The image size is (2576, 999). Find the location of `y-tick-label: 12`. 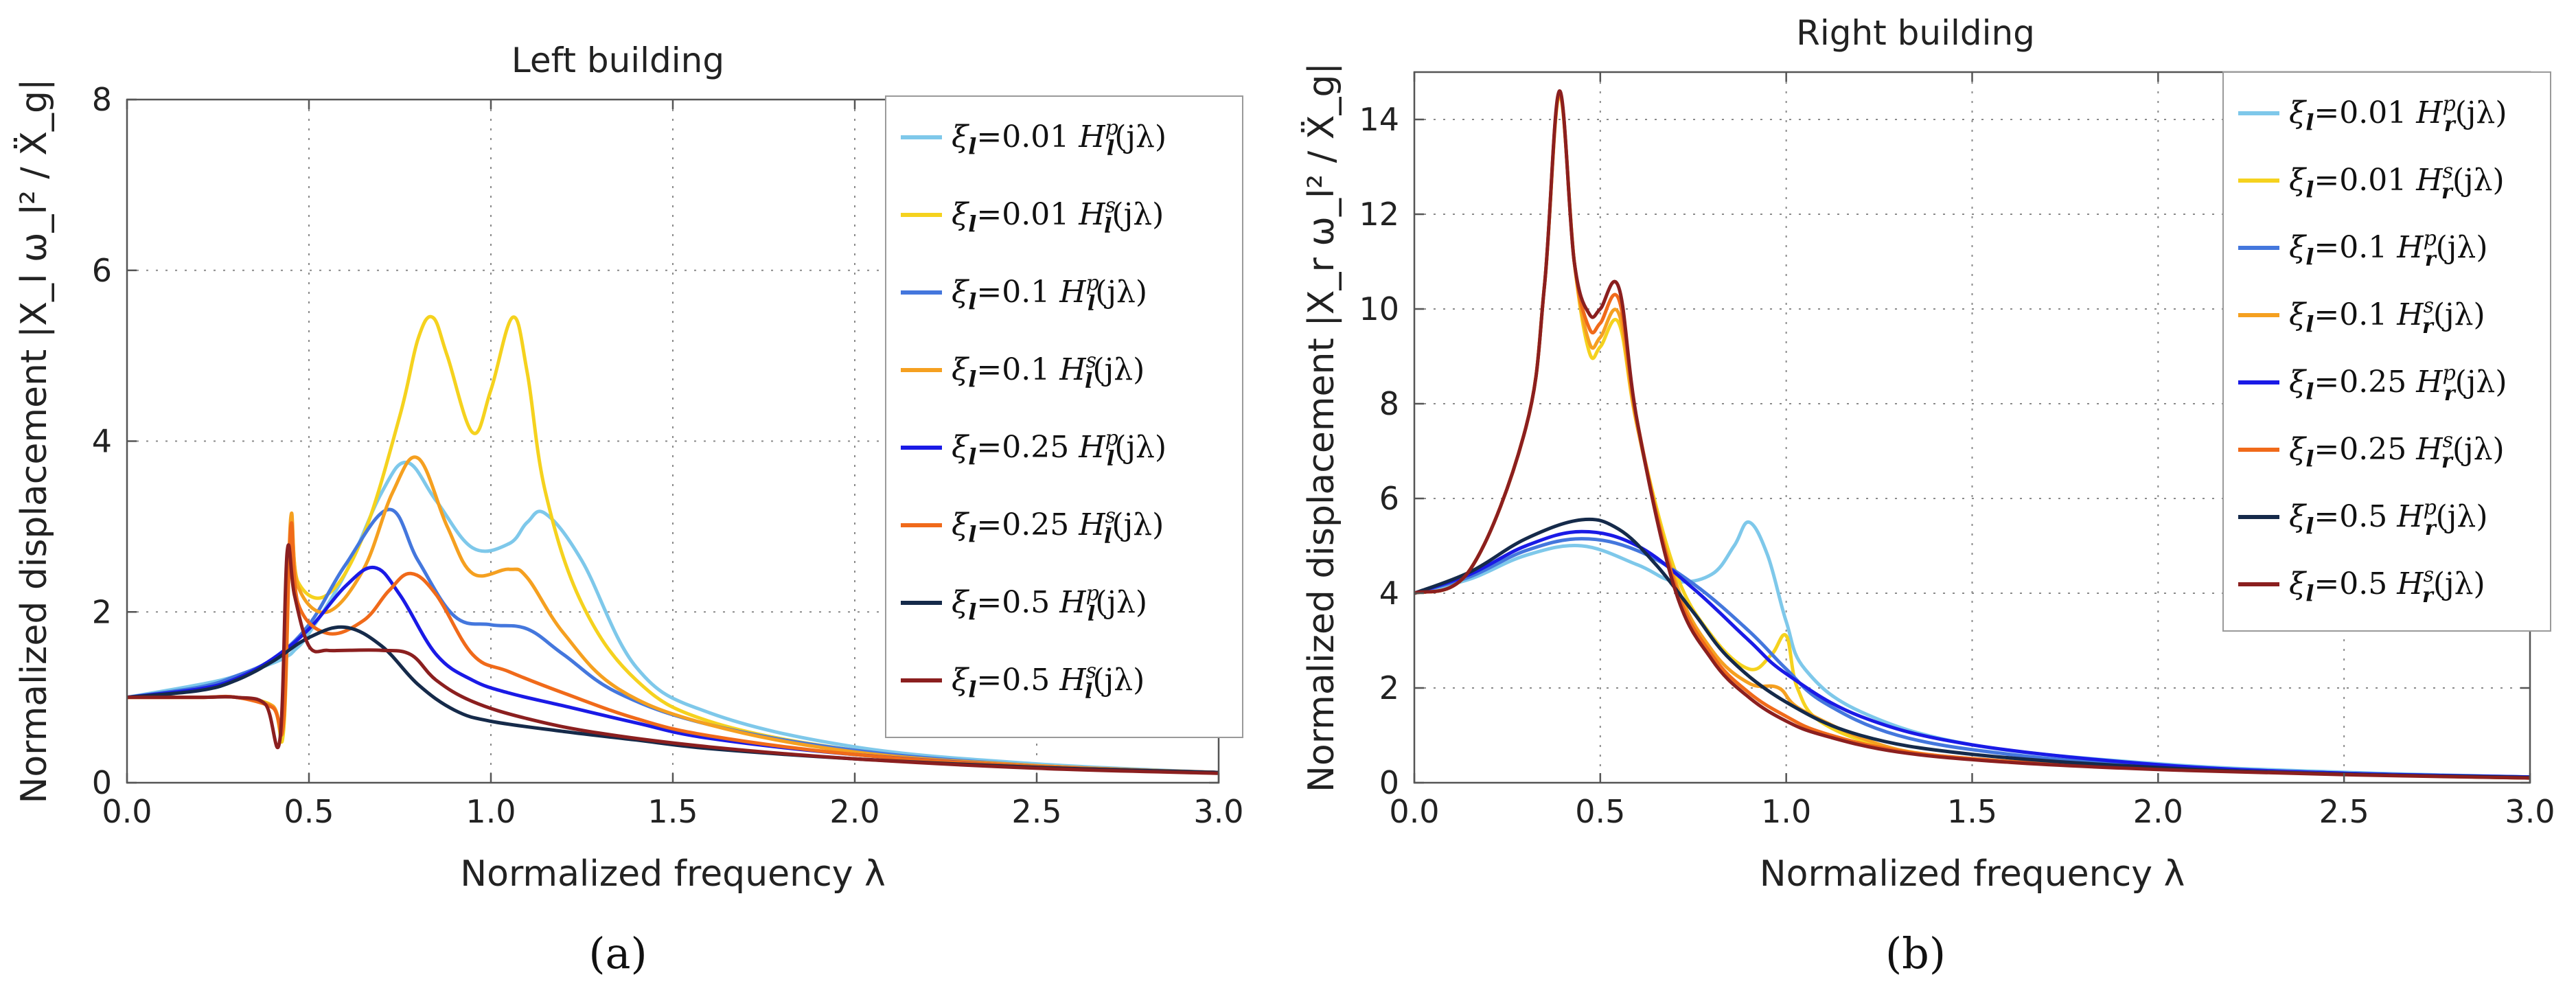

y-tick-label: 12 is located at coordinates (1379, 214).